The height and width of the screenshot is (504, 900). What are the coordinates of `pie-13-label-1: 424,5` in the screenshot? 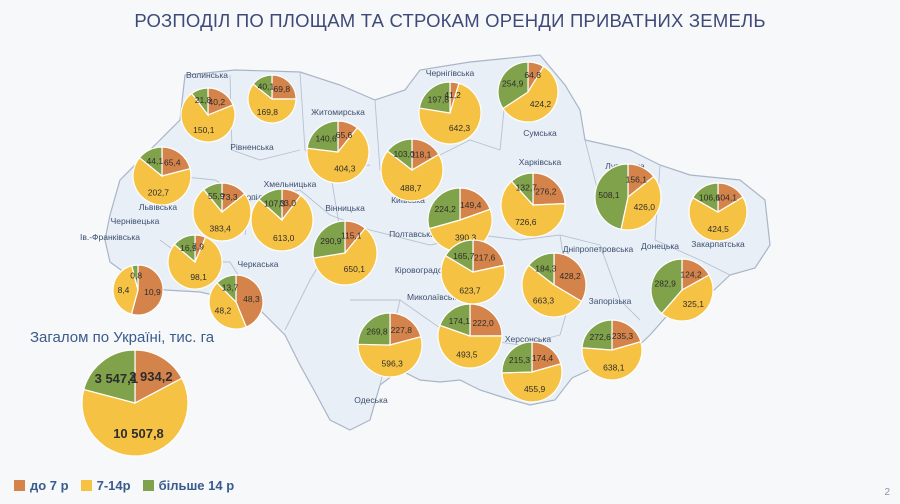 It's located at (719, 229).